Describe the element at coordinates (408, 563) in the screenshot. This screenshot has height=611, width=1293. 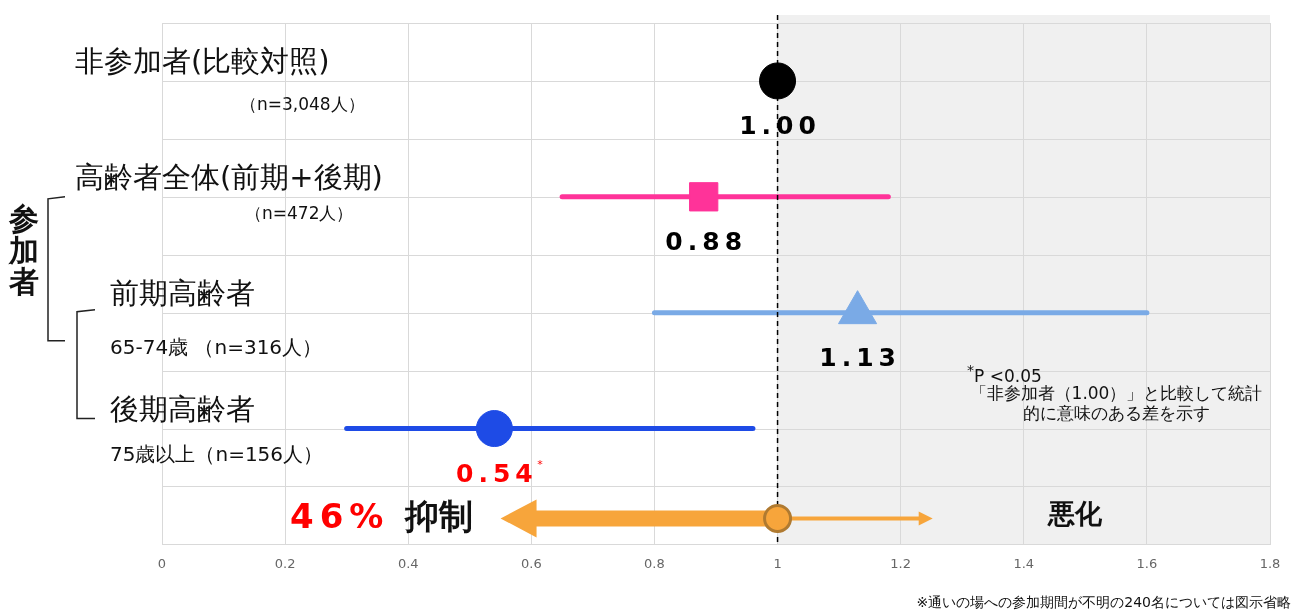
I see `x-tick-label: 0.4` at that location.